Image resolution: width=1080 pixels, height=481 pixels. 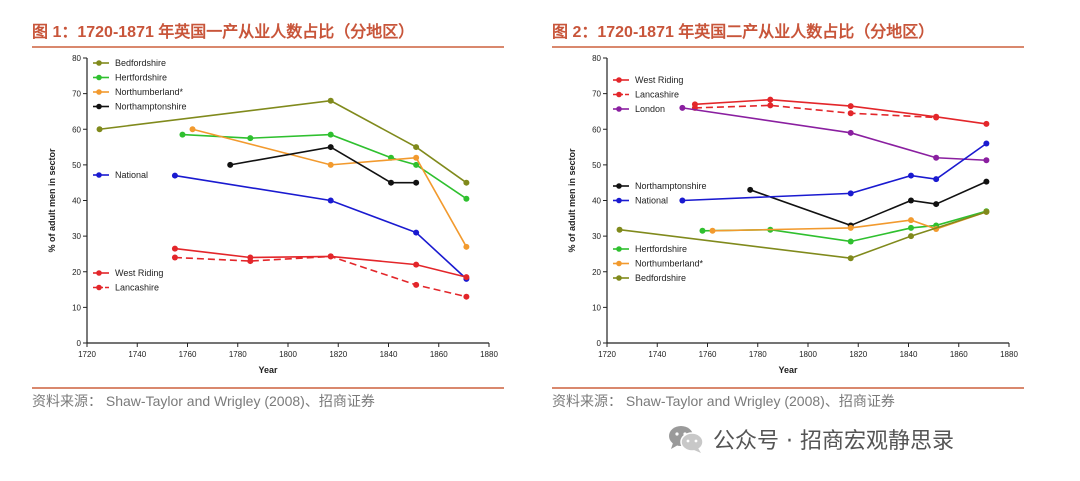 What do you see at coordinates (151, 107) in the screenshot?
I see `legend-label-northamptonshire: Northamptonshire` at bounding box center [151, 107].